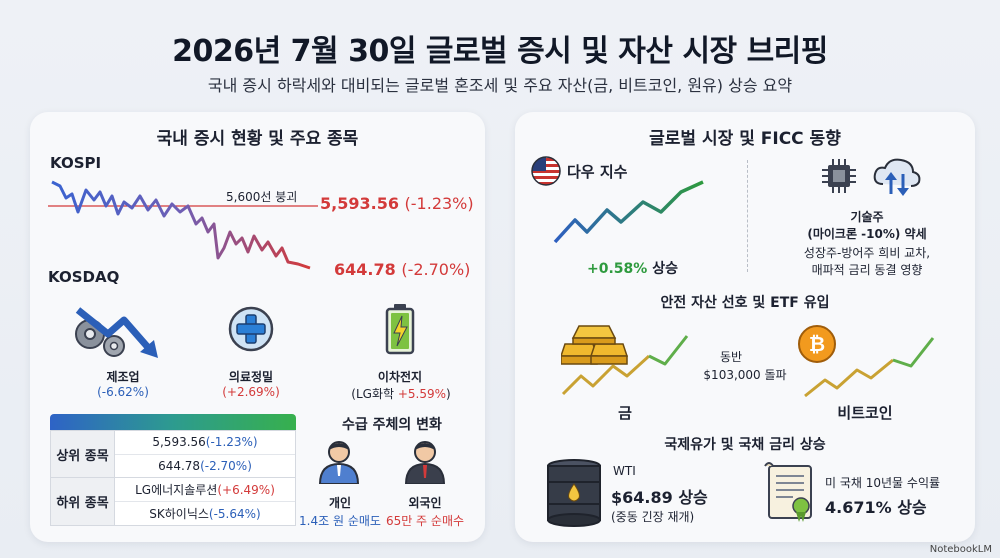  I want to click on table-row: 상위 종목 5,593.56 (-1.23%) 644.78 (-2.70%), so click(173, 454).